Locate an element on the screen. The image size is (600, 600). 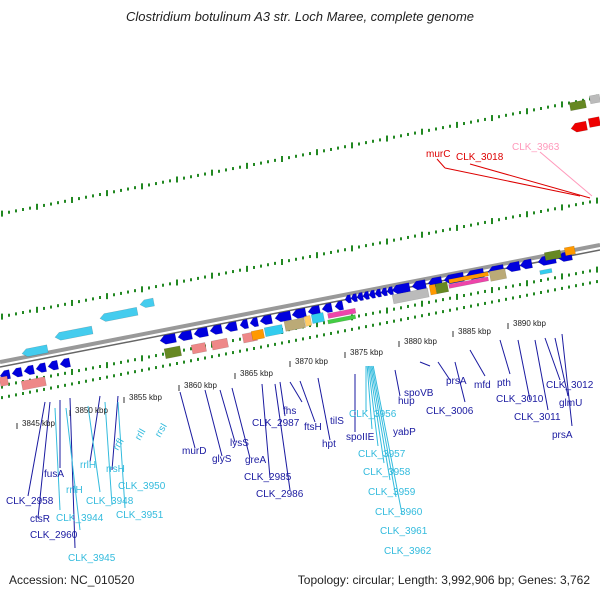
gene-label-greA: greA is located at coordinates (255, 460).